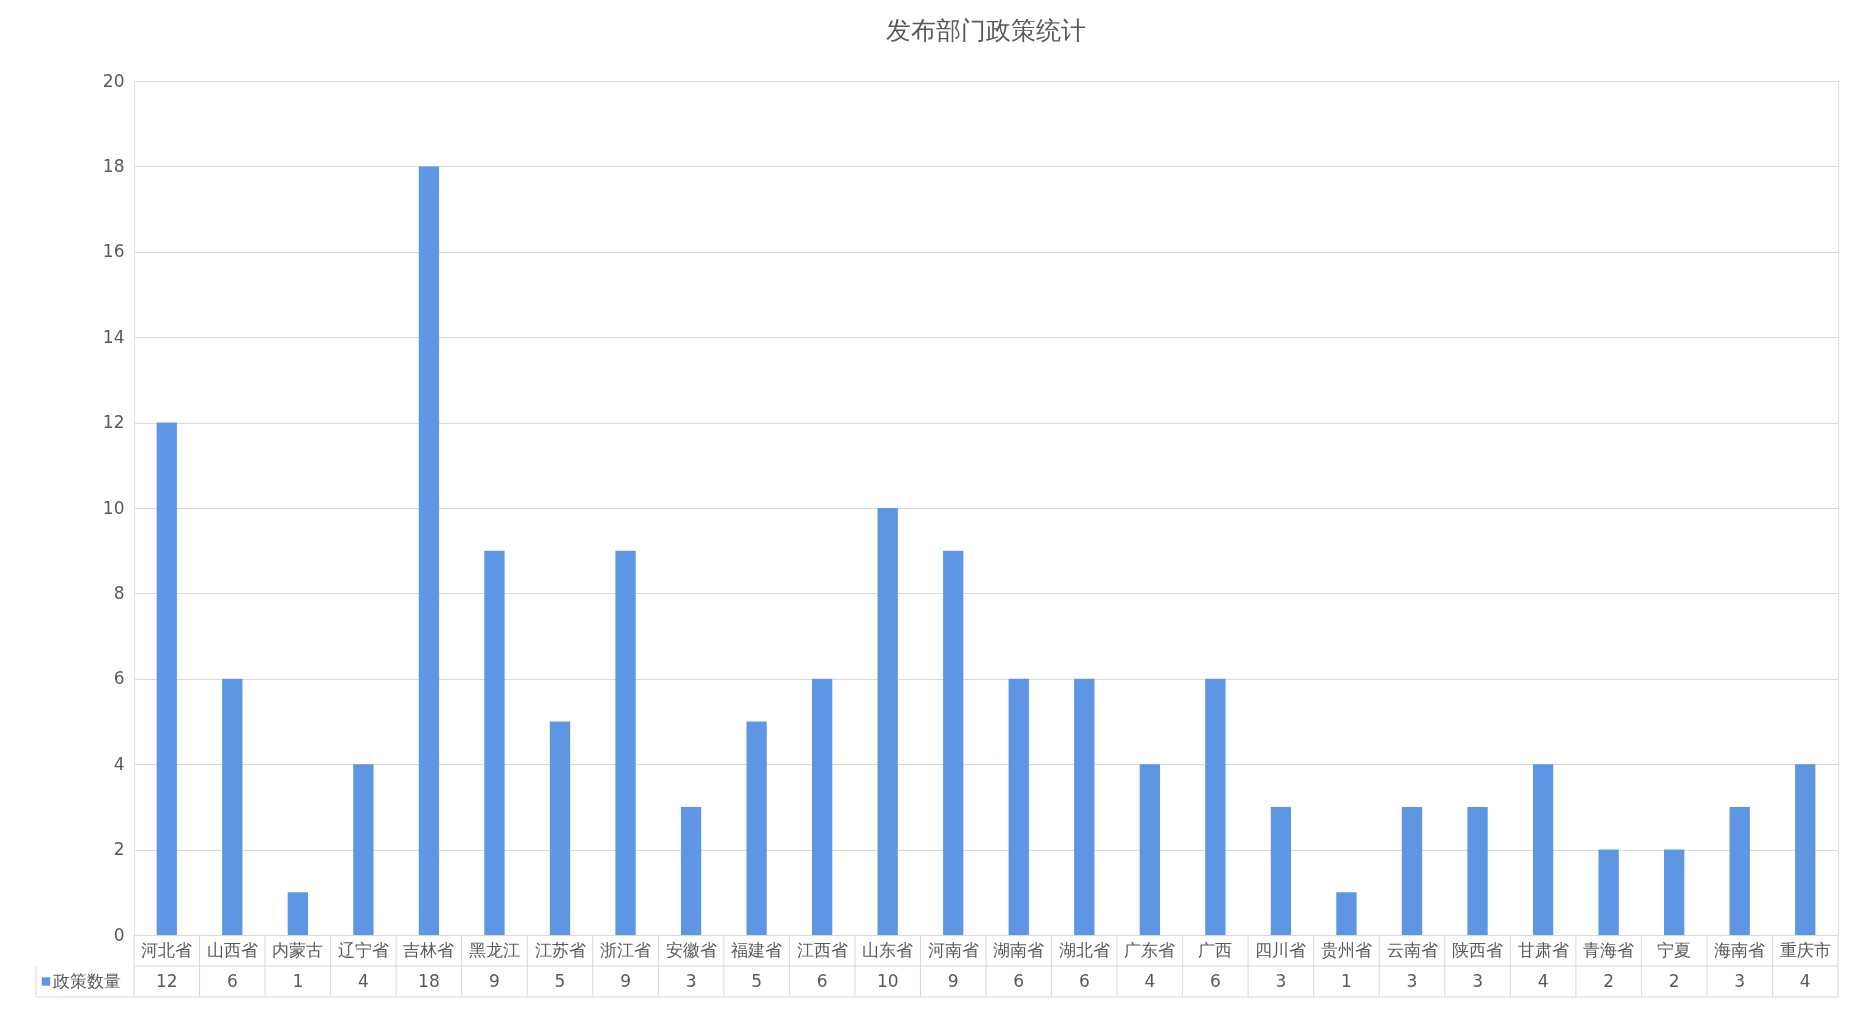  I want to click on x-tick-label: 山东省, so click(888, 949).